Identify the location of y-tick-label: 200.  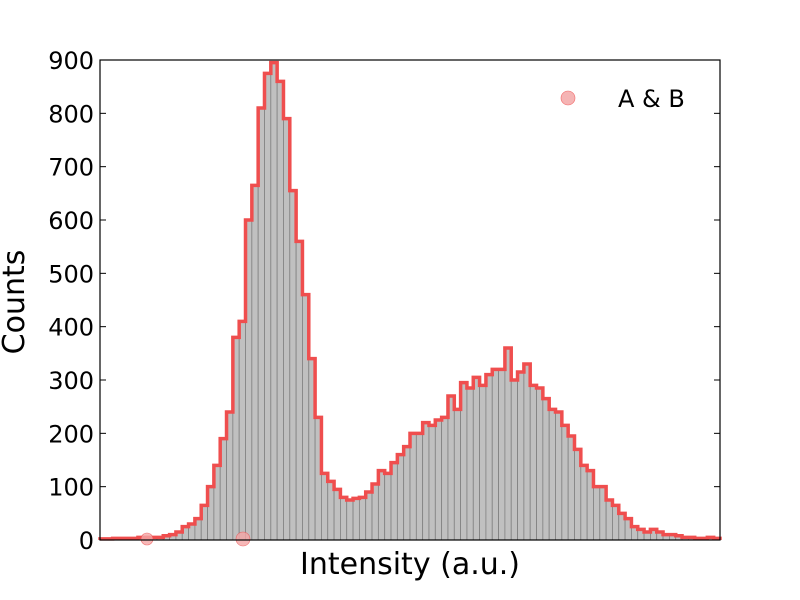
(71, 434).